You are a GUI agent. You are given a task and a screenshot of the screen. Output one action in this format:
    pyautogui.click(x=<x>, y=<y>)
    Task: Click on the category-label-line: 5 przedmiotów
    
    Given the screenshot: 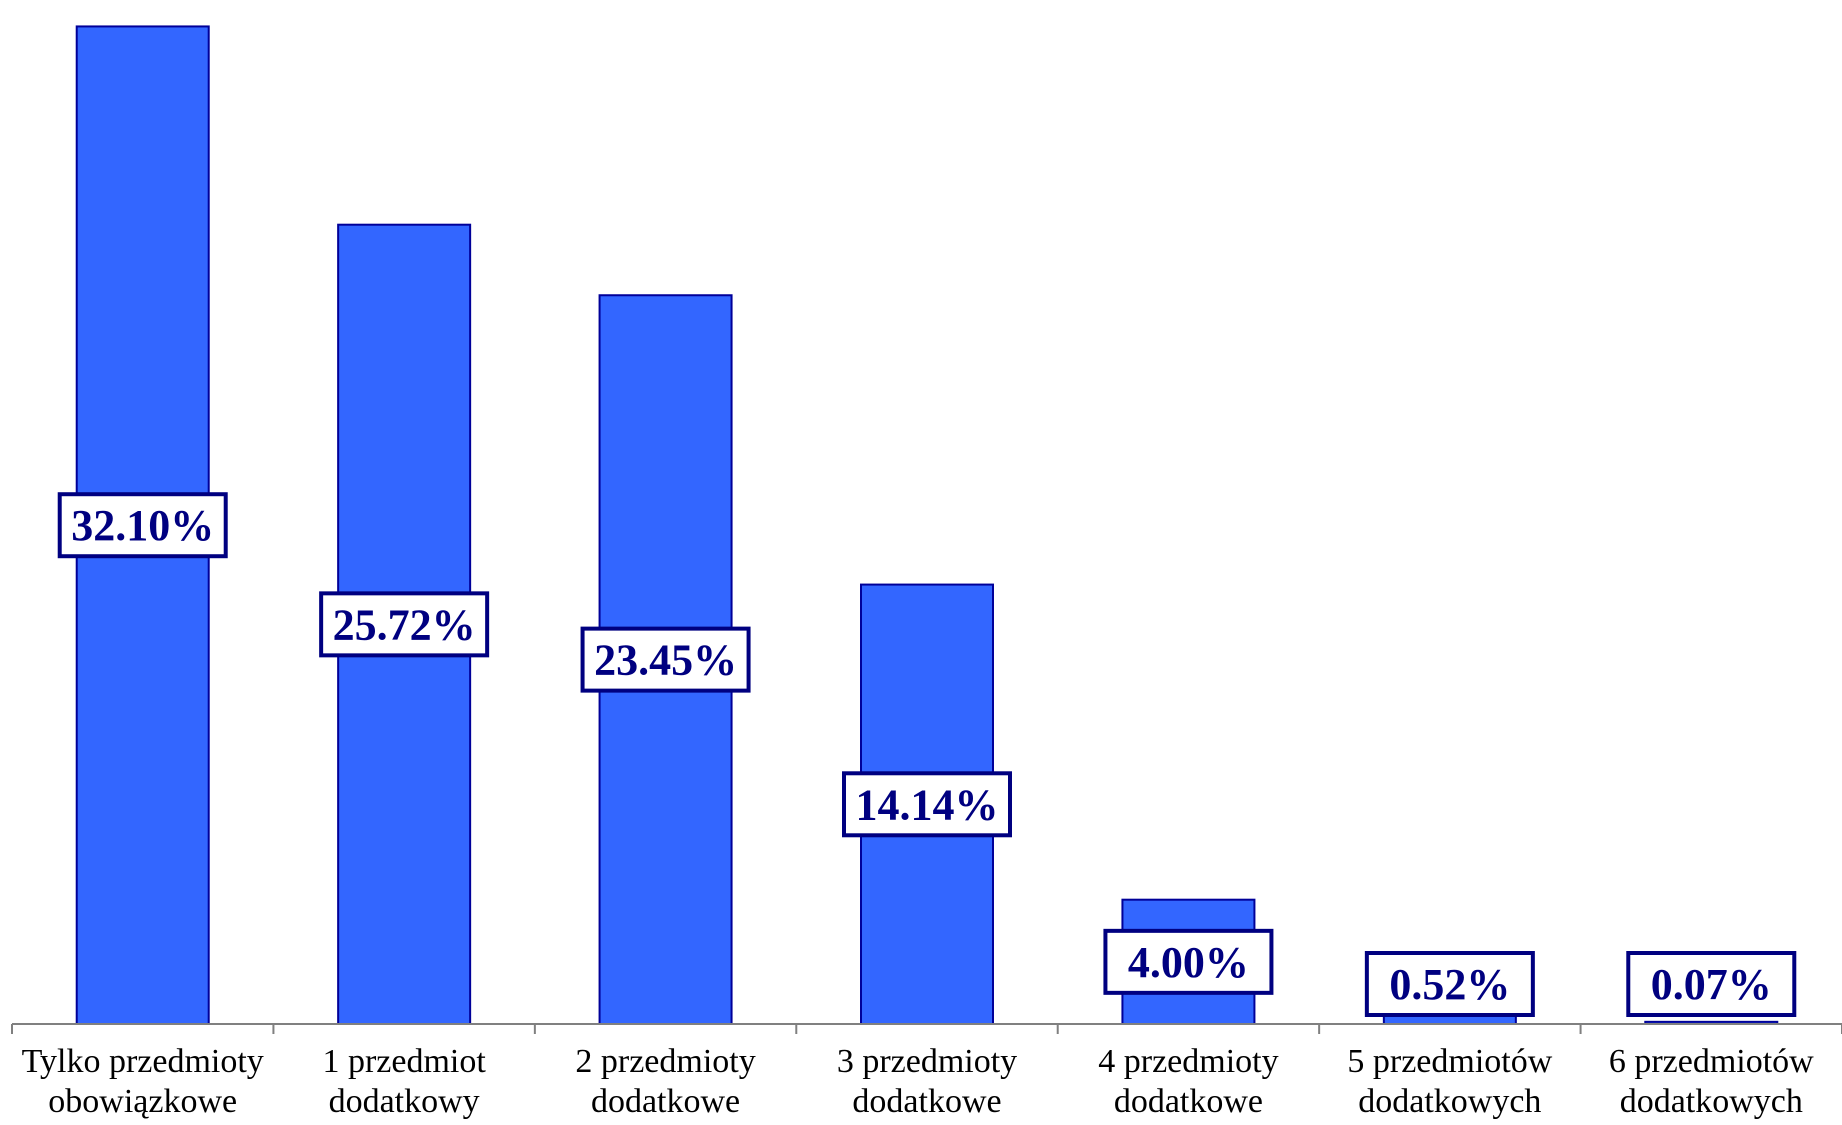 What is the action you would take?
    pyautogui.click(x=1449, y=1061)
    